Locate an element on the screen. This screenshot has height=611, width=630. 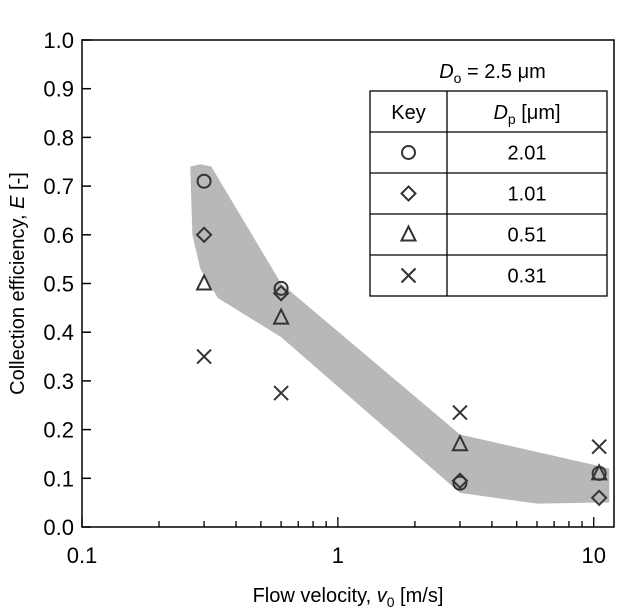
y-tick-label: 0.7 is located at coordinates (58, 186).